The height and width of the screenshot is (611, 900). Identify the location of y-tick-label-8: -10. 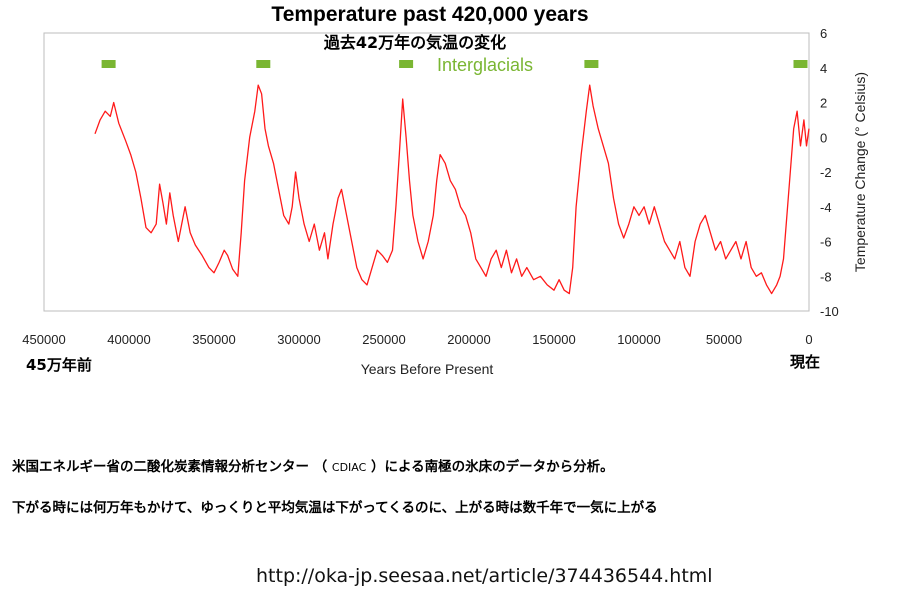
(829, 311).